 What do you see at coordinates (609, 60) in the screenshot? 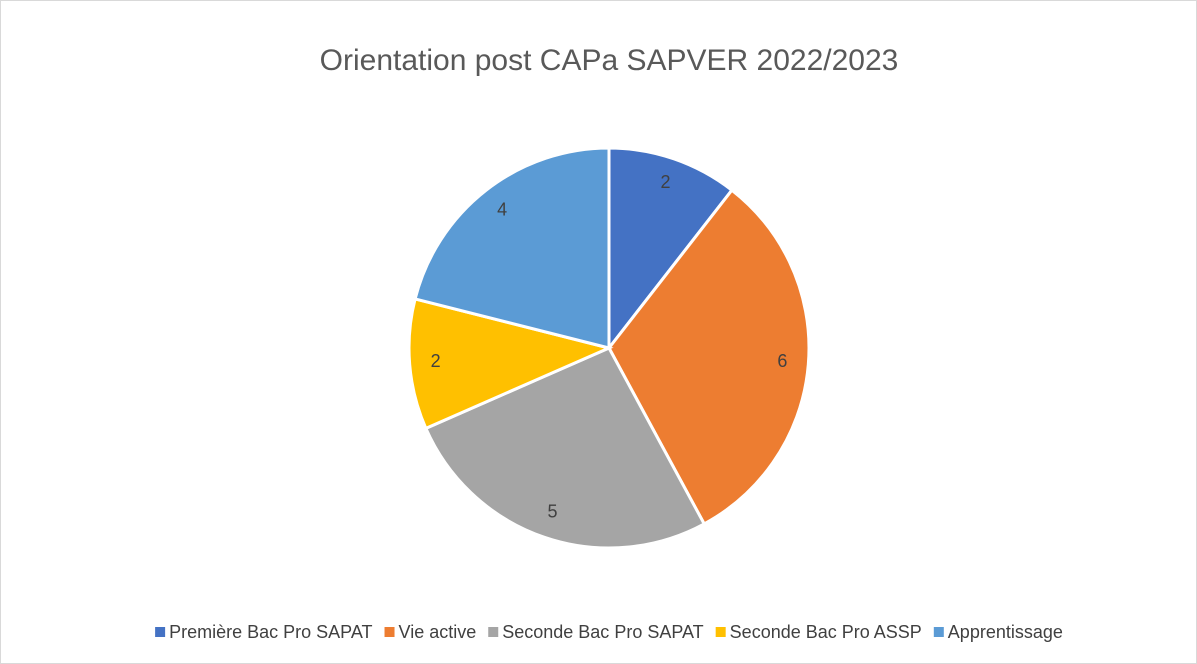
I see `chart-title: Orientation post CAPa SAPVER 2022/2023` at bounding box center [609, 60].